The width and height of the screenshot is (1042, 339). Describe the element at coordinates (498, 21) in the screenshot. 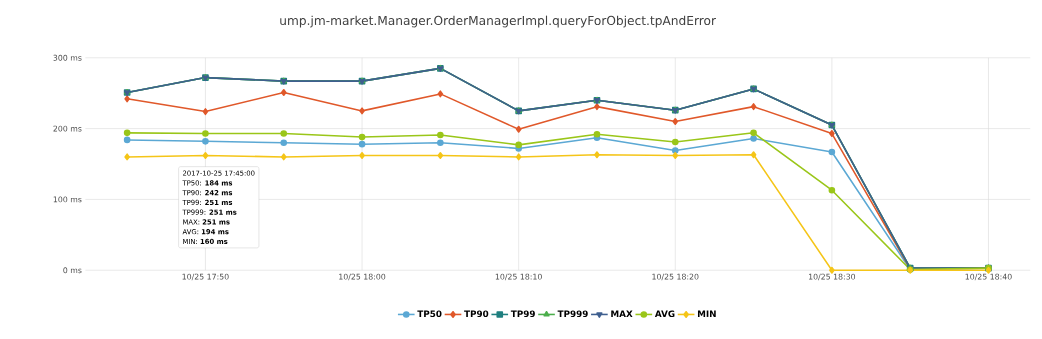

I see `chart-title: ump.jm-market.Manager.OrderManagerImpl.queryForObject.tpAndError` at that location.